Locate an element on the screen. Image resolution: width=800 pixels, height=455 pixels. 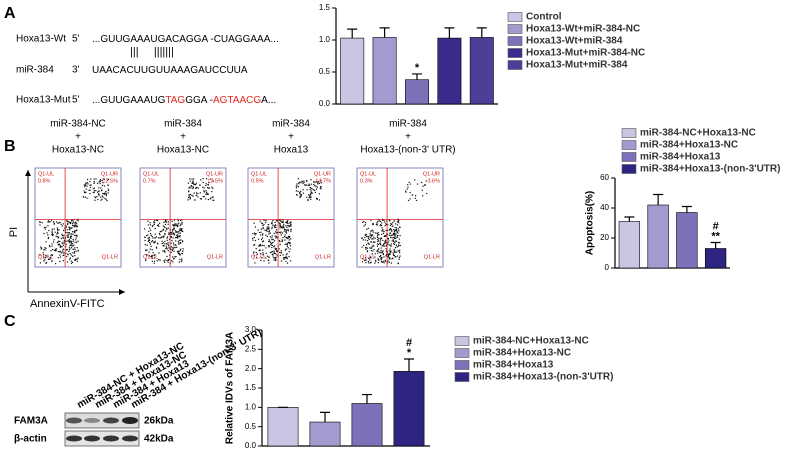
plot-title: miR-384 is located at coordinates (291, 124).